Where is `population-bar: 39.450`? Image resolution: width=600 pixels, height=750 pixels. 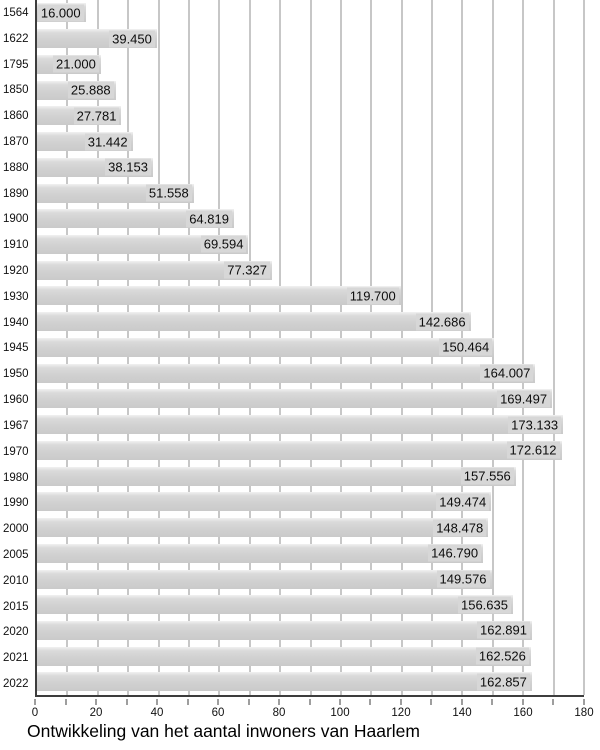 population-bar: 39.450 is located at coordinates (97, 39).